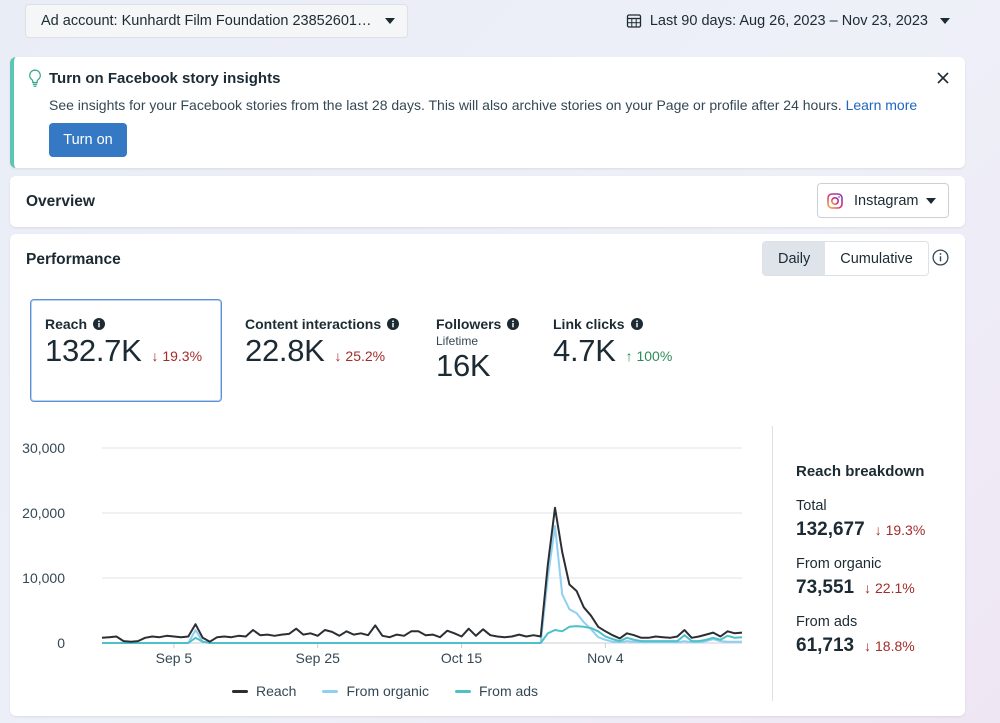 The height and width of the screenshot is (723, 1000). Describe the element at coordinates (825, 587) in the screenshot. I see `breakdown-number: 73,551` at that location.